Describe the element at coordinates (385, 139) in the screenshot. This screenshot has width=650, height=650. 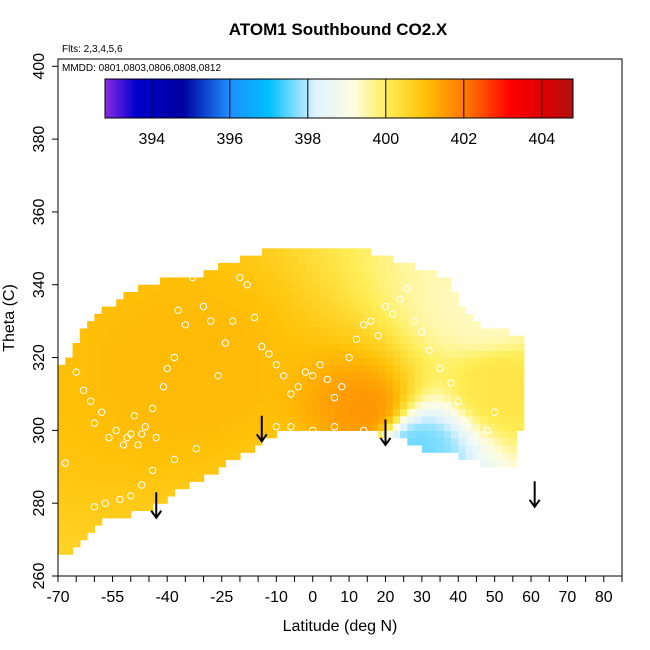
I see `colorbar-tick-label: 400` at that location.